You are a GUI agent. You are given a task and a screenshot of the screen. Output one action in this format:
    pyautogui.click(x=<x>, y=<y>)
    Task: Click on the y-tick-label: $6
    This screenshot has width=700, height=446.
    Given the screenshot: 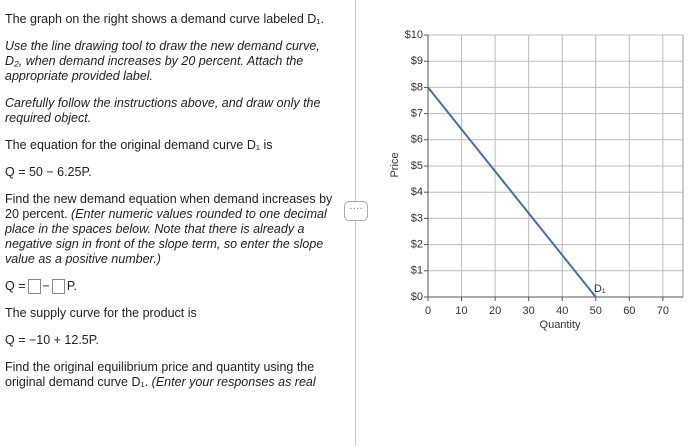 What is the action you would take?
    pyautogui.click(x=417, y=140)
    